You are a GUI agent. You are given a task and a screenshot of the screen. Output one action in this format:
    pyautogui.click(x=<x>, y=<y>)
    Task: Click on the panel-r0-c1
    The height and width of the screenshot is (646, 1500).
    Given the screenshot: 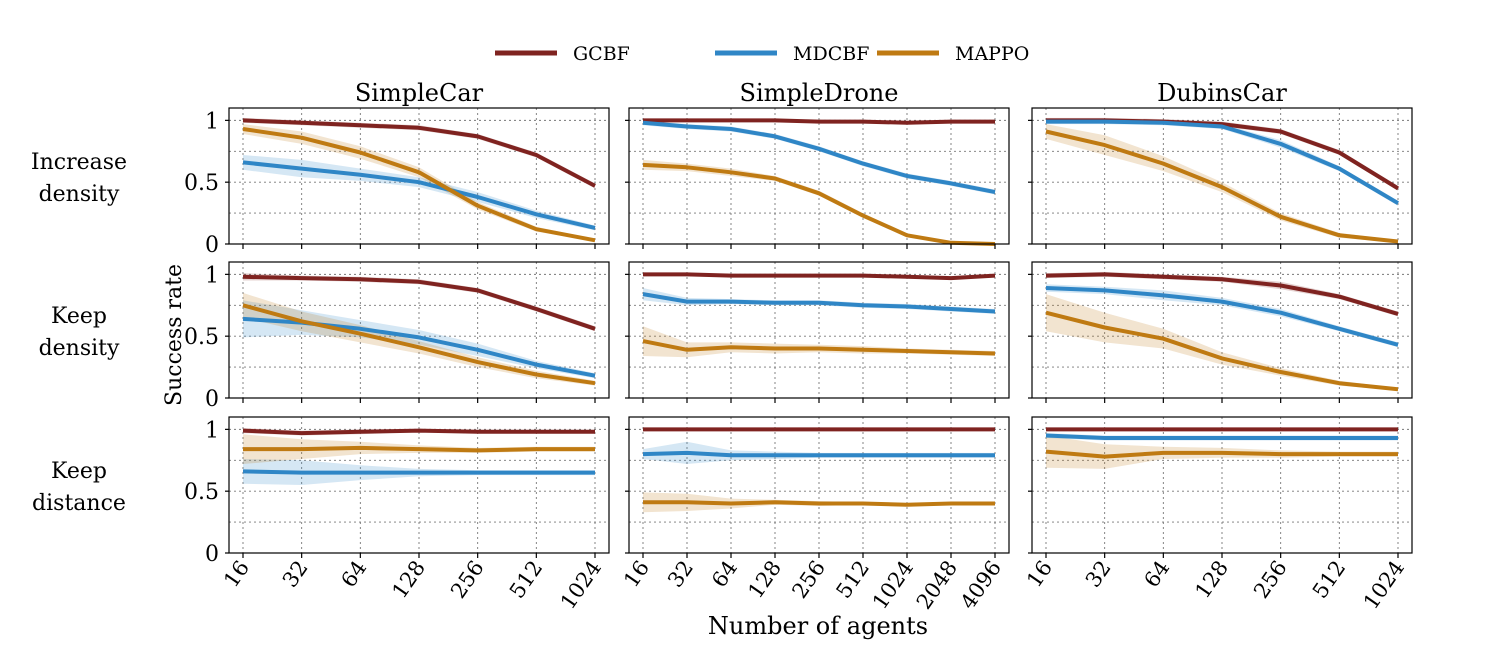 What is the action you would take?
    pyautogui.click(x=817, y=178)
    